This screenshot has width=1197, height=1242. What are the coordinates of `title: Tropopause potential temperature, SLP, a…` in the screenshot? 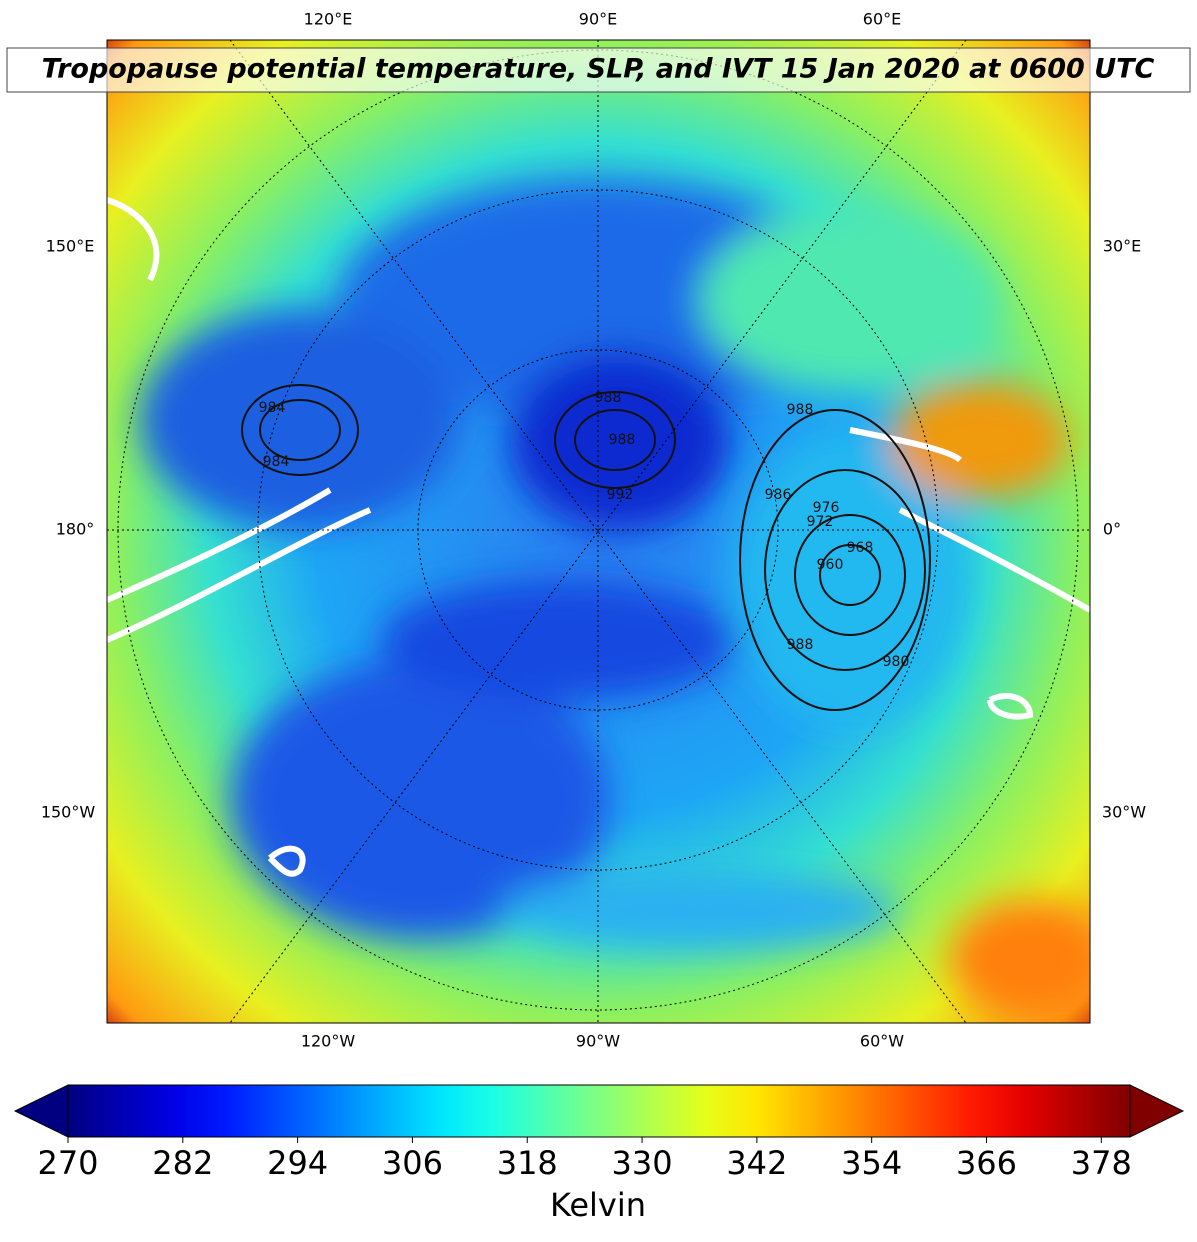 It's located at (598, 69).